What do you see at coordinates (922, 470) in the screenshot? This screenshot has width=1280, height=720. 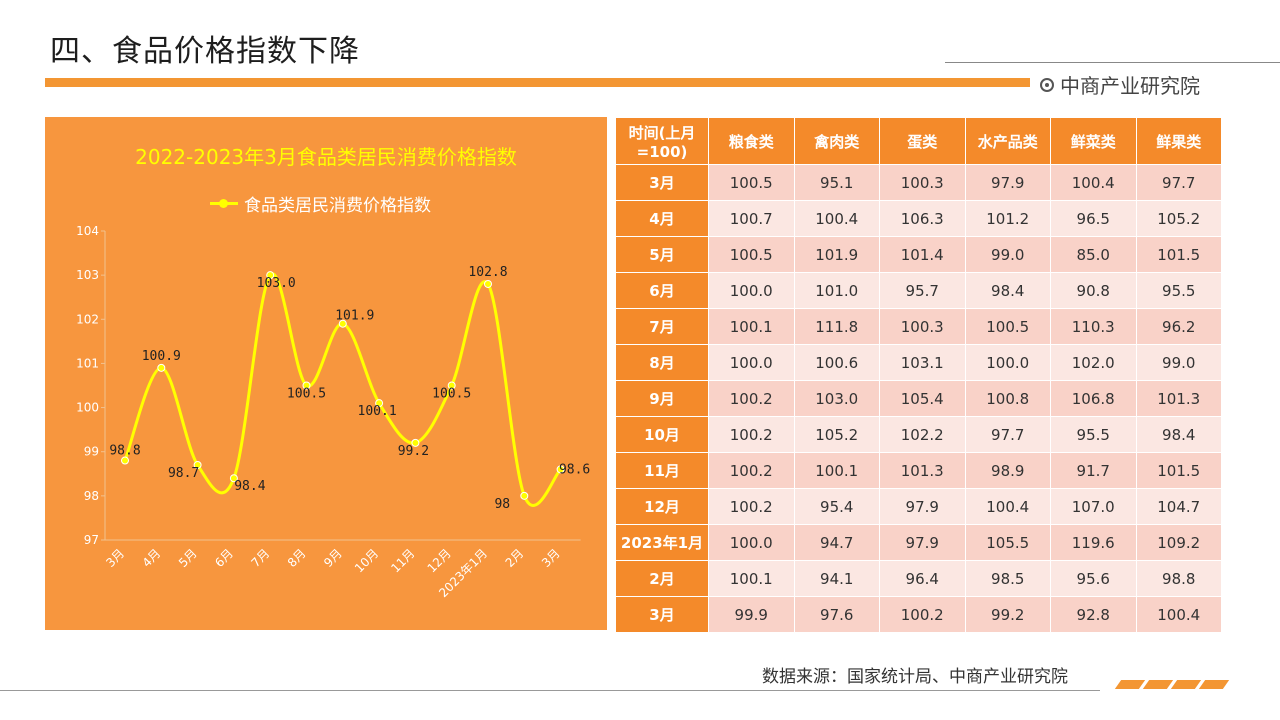 I see `table-cell: 101.3` at bounding box center [922, 470].